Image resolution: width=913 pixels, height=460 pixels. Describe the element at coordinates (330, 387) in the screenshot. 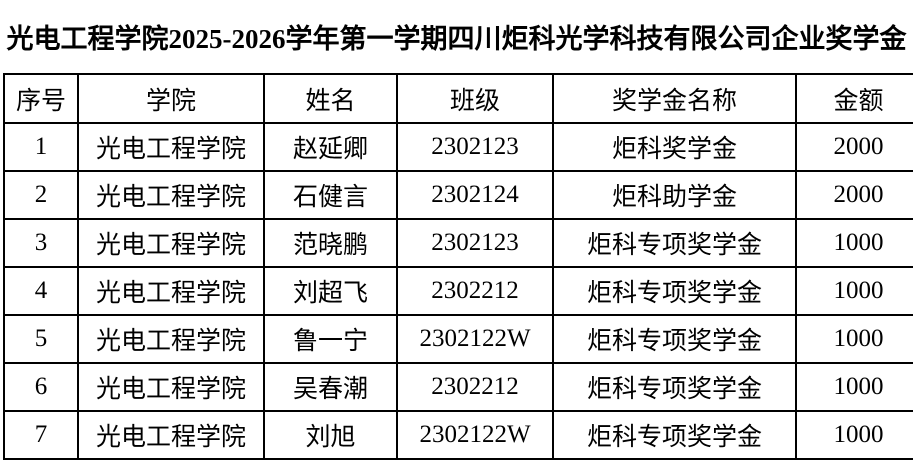

I see `cell-name: 吴春潮` at that location.